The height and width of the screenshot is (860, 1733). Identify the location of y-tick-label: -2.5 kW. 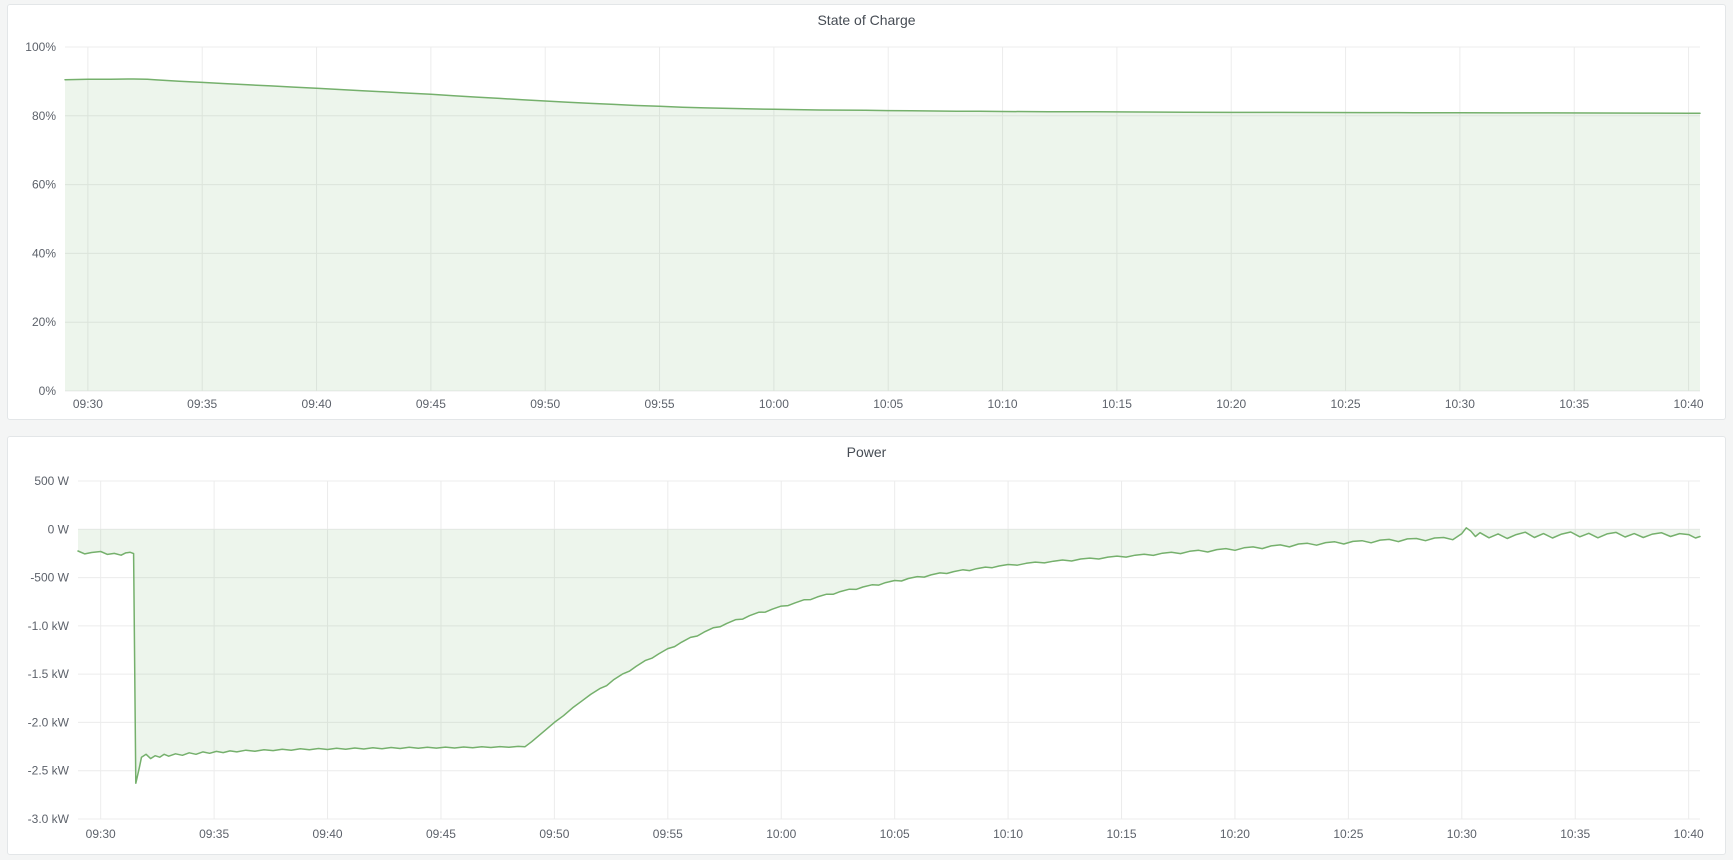
(49, 771).